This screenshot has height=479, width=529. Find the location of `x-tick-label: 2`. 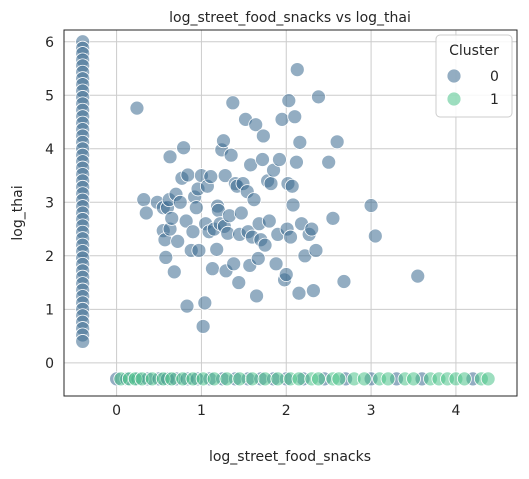

x-tick-label: 2 is located at coordinates (286, 411).